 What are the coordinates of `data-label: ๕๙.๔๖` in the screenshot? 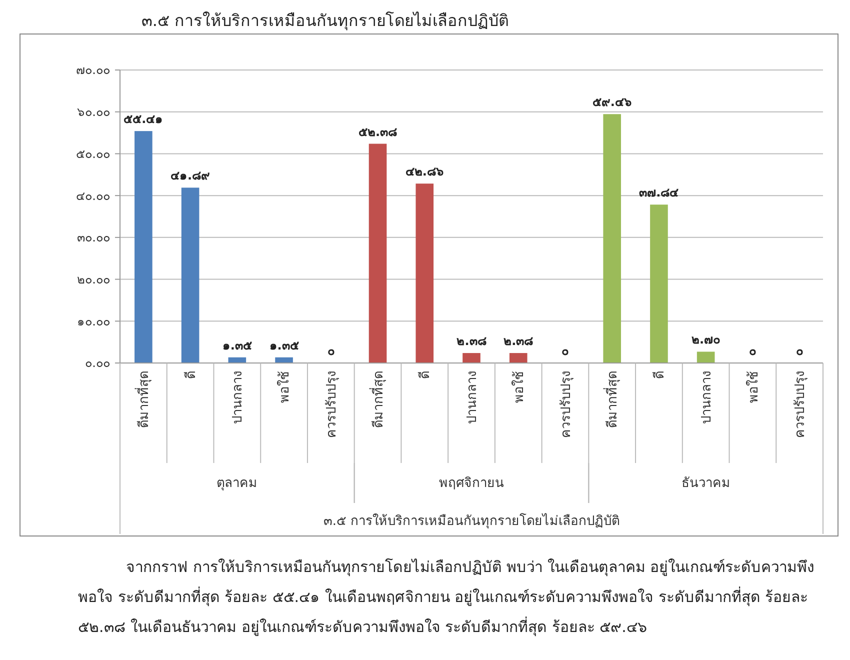 It's located at (612, 102).